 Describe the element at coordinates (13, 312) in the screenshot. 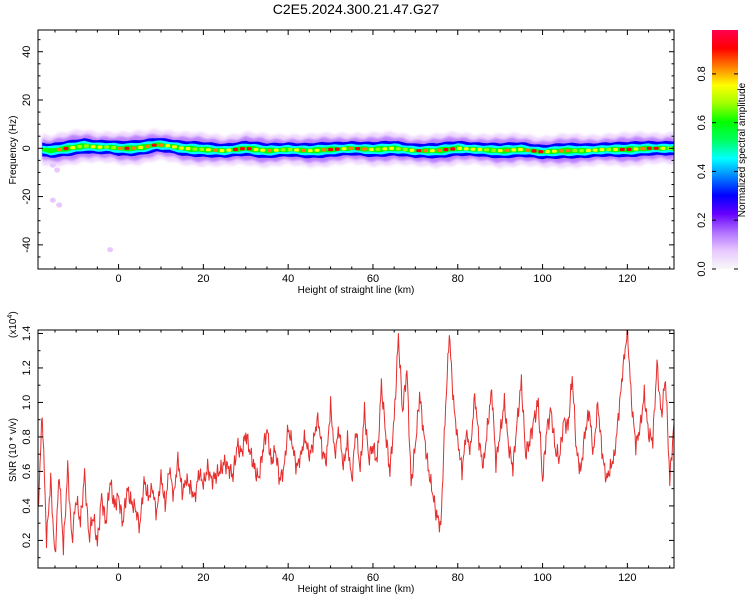

I see `snr-y-scale-close: )` at that location.